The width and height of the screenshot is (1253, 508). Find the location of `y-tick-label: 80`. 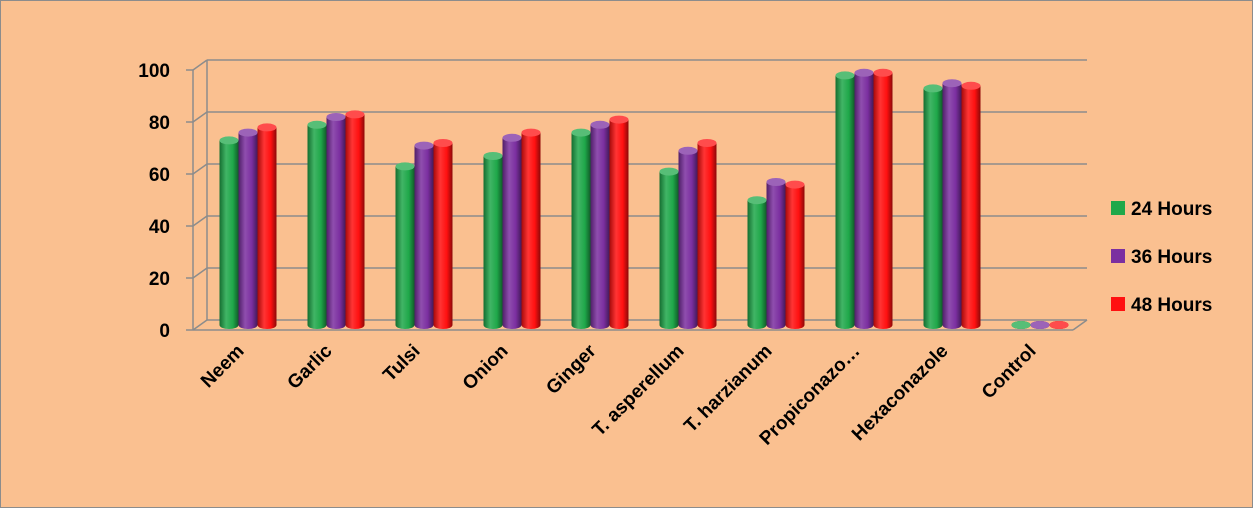

y-tick-label: 80 is located at coordinates (159, 123).